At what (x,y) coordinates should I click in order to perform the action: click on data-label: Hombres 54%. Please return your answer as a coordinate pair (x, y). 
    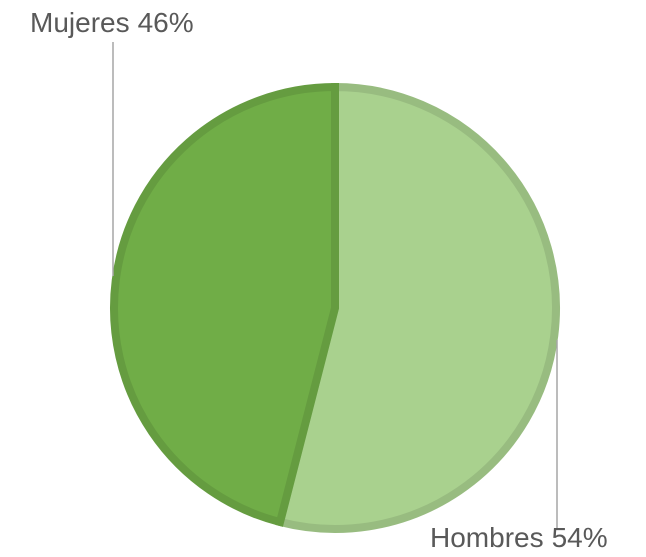
    Looking at the image, I should click on (519, 537).